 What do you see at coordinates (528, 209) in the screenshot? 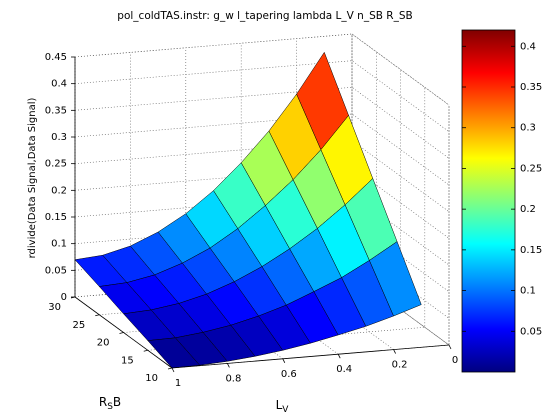
I see `colorbar-tick-label: 0.2` at bounding box center [528, 209].